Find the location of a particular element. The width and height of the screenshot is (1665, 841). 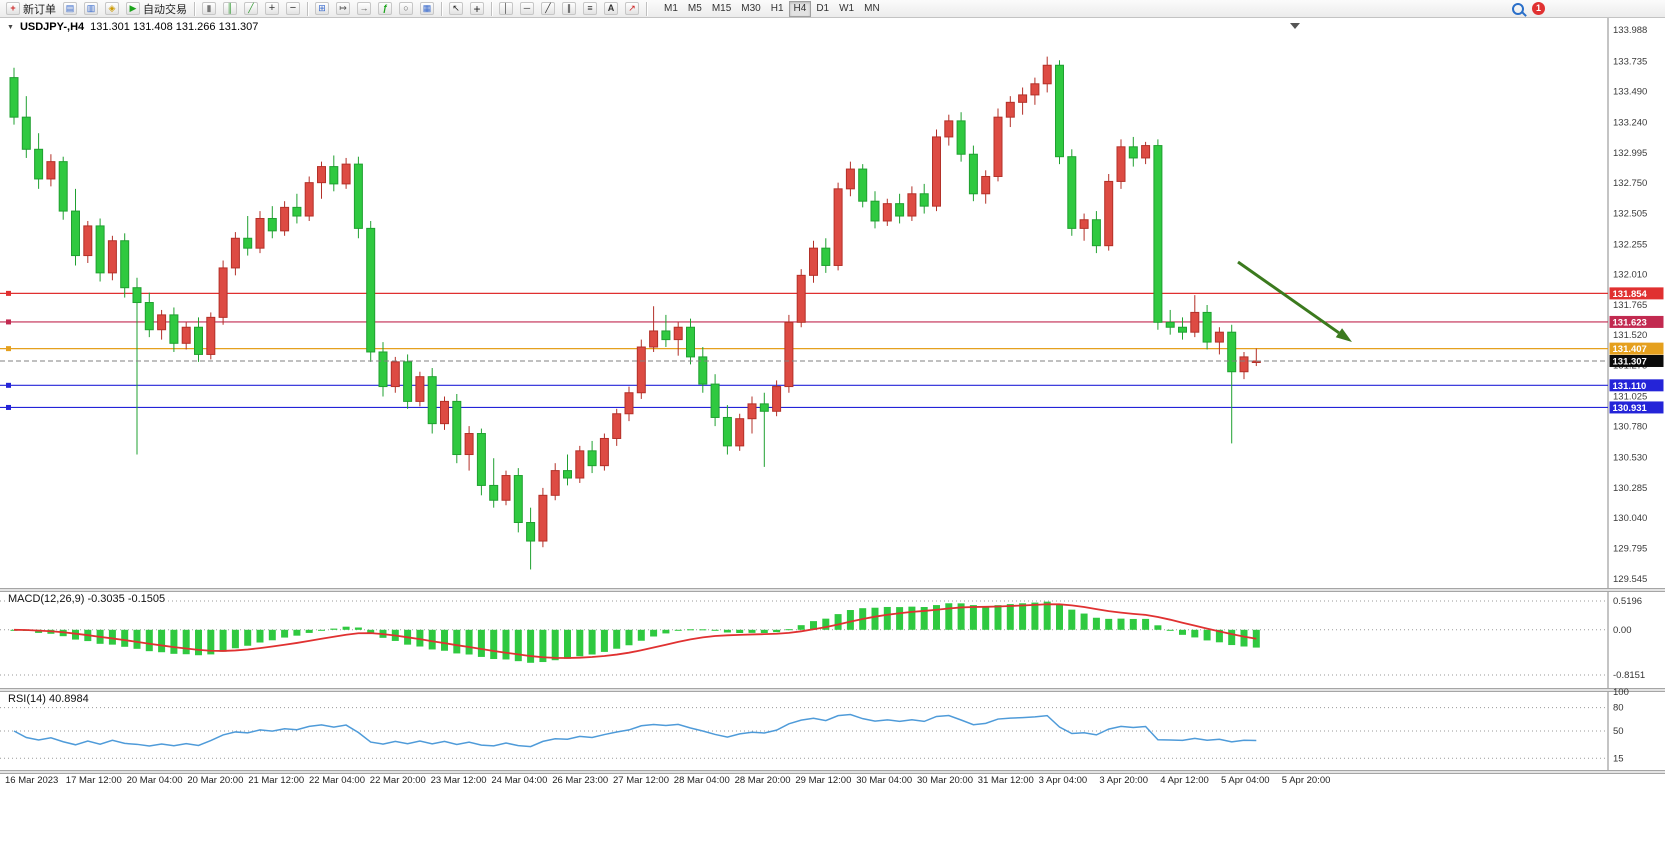

date-axis-label: 27 Mar 12:00 is located at coordinates (641, 780).